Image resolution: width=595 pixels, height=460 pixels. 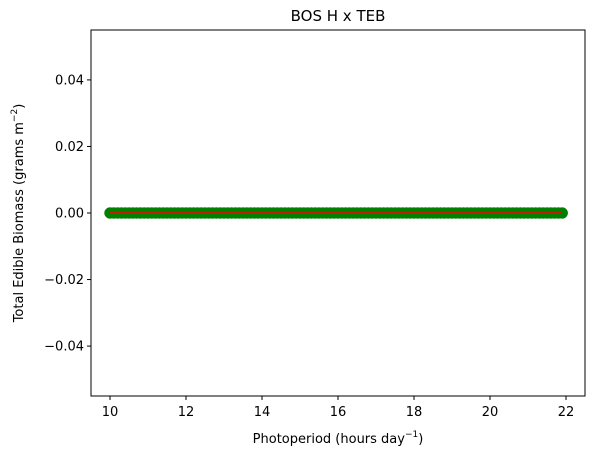 What do you see at coordinates (338, 16) in the screenshot?
I see `chart-title: BOS H x TEB` at bounding box center [338, 16].